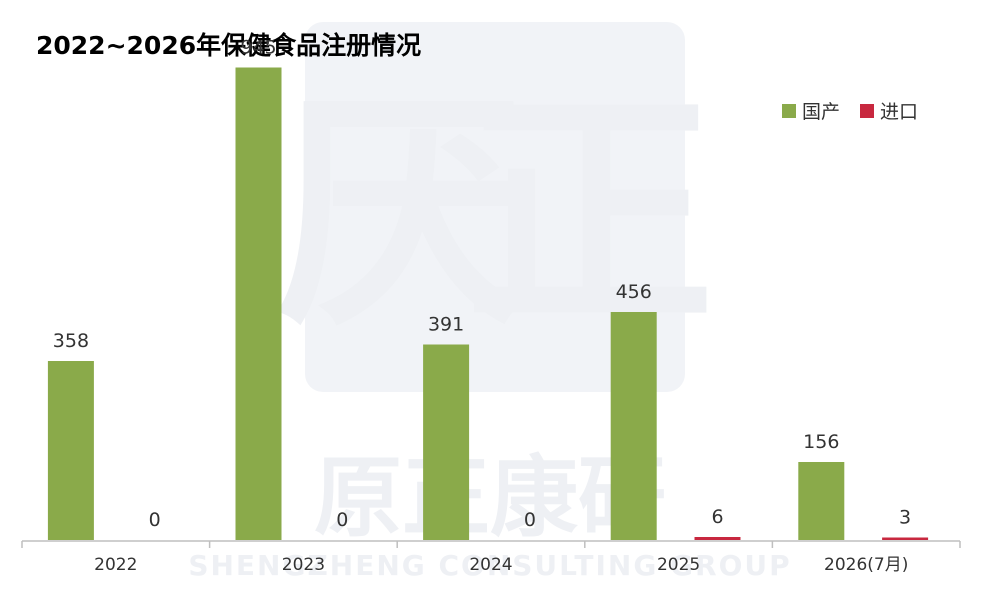 This screenshot has width=984, height=592. Describe the element at coordinates (899, 112) in the screenshot. I see `legend-label: 进口` at that location.